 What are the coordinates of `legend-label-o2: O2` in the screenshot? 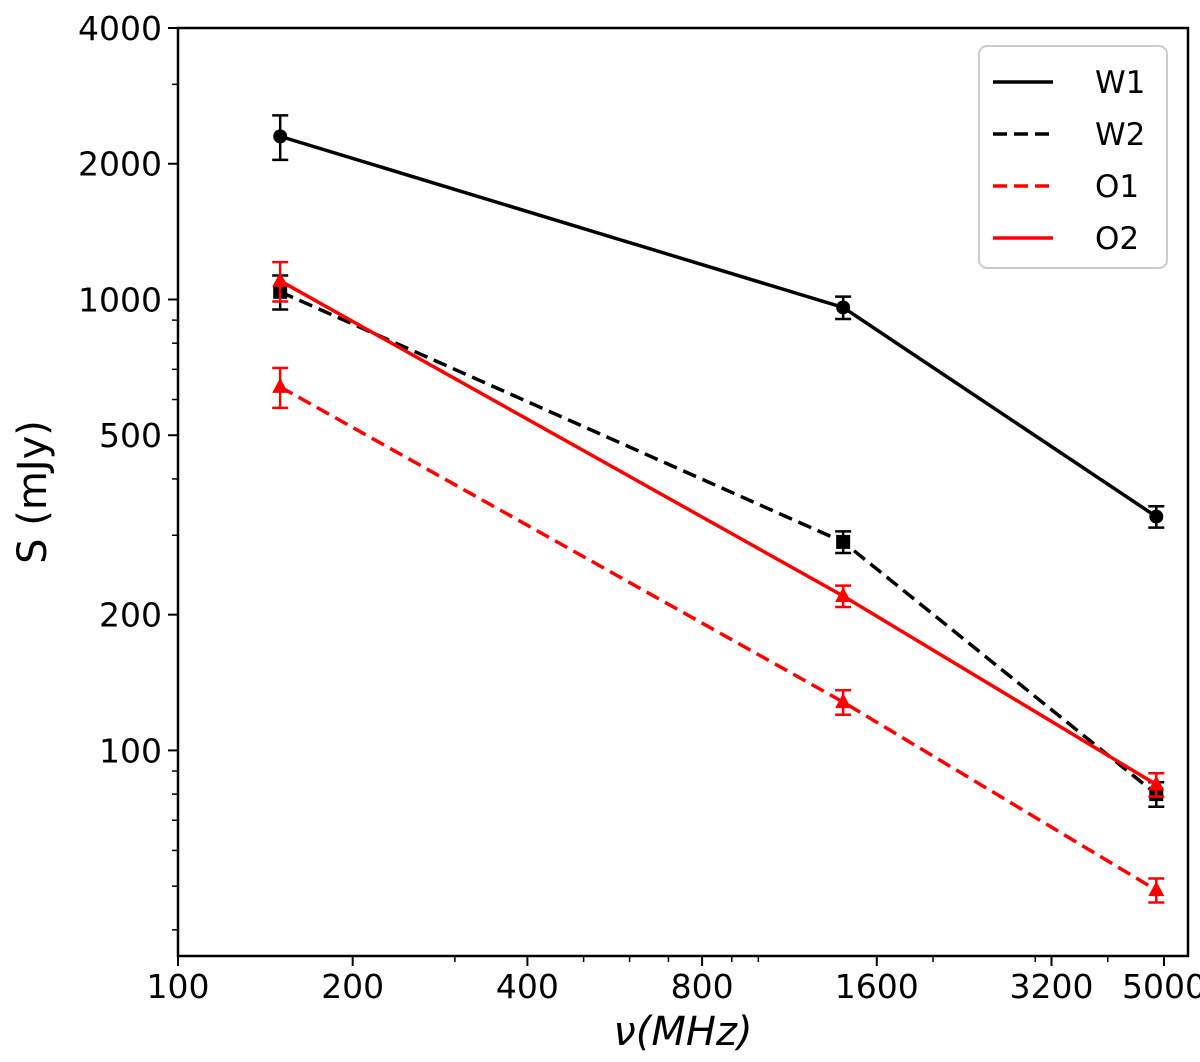 It's located at (1117, 239).